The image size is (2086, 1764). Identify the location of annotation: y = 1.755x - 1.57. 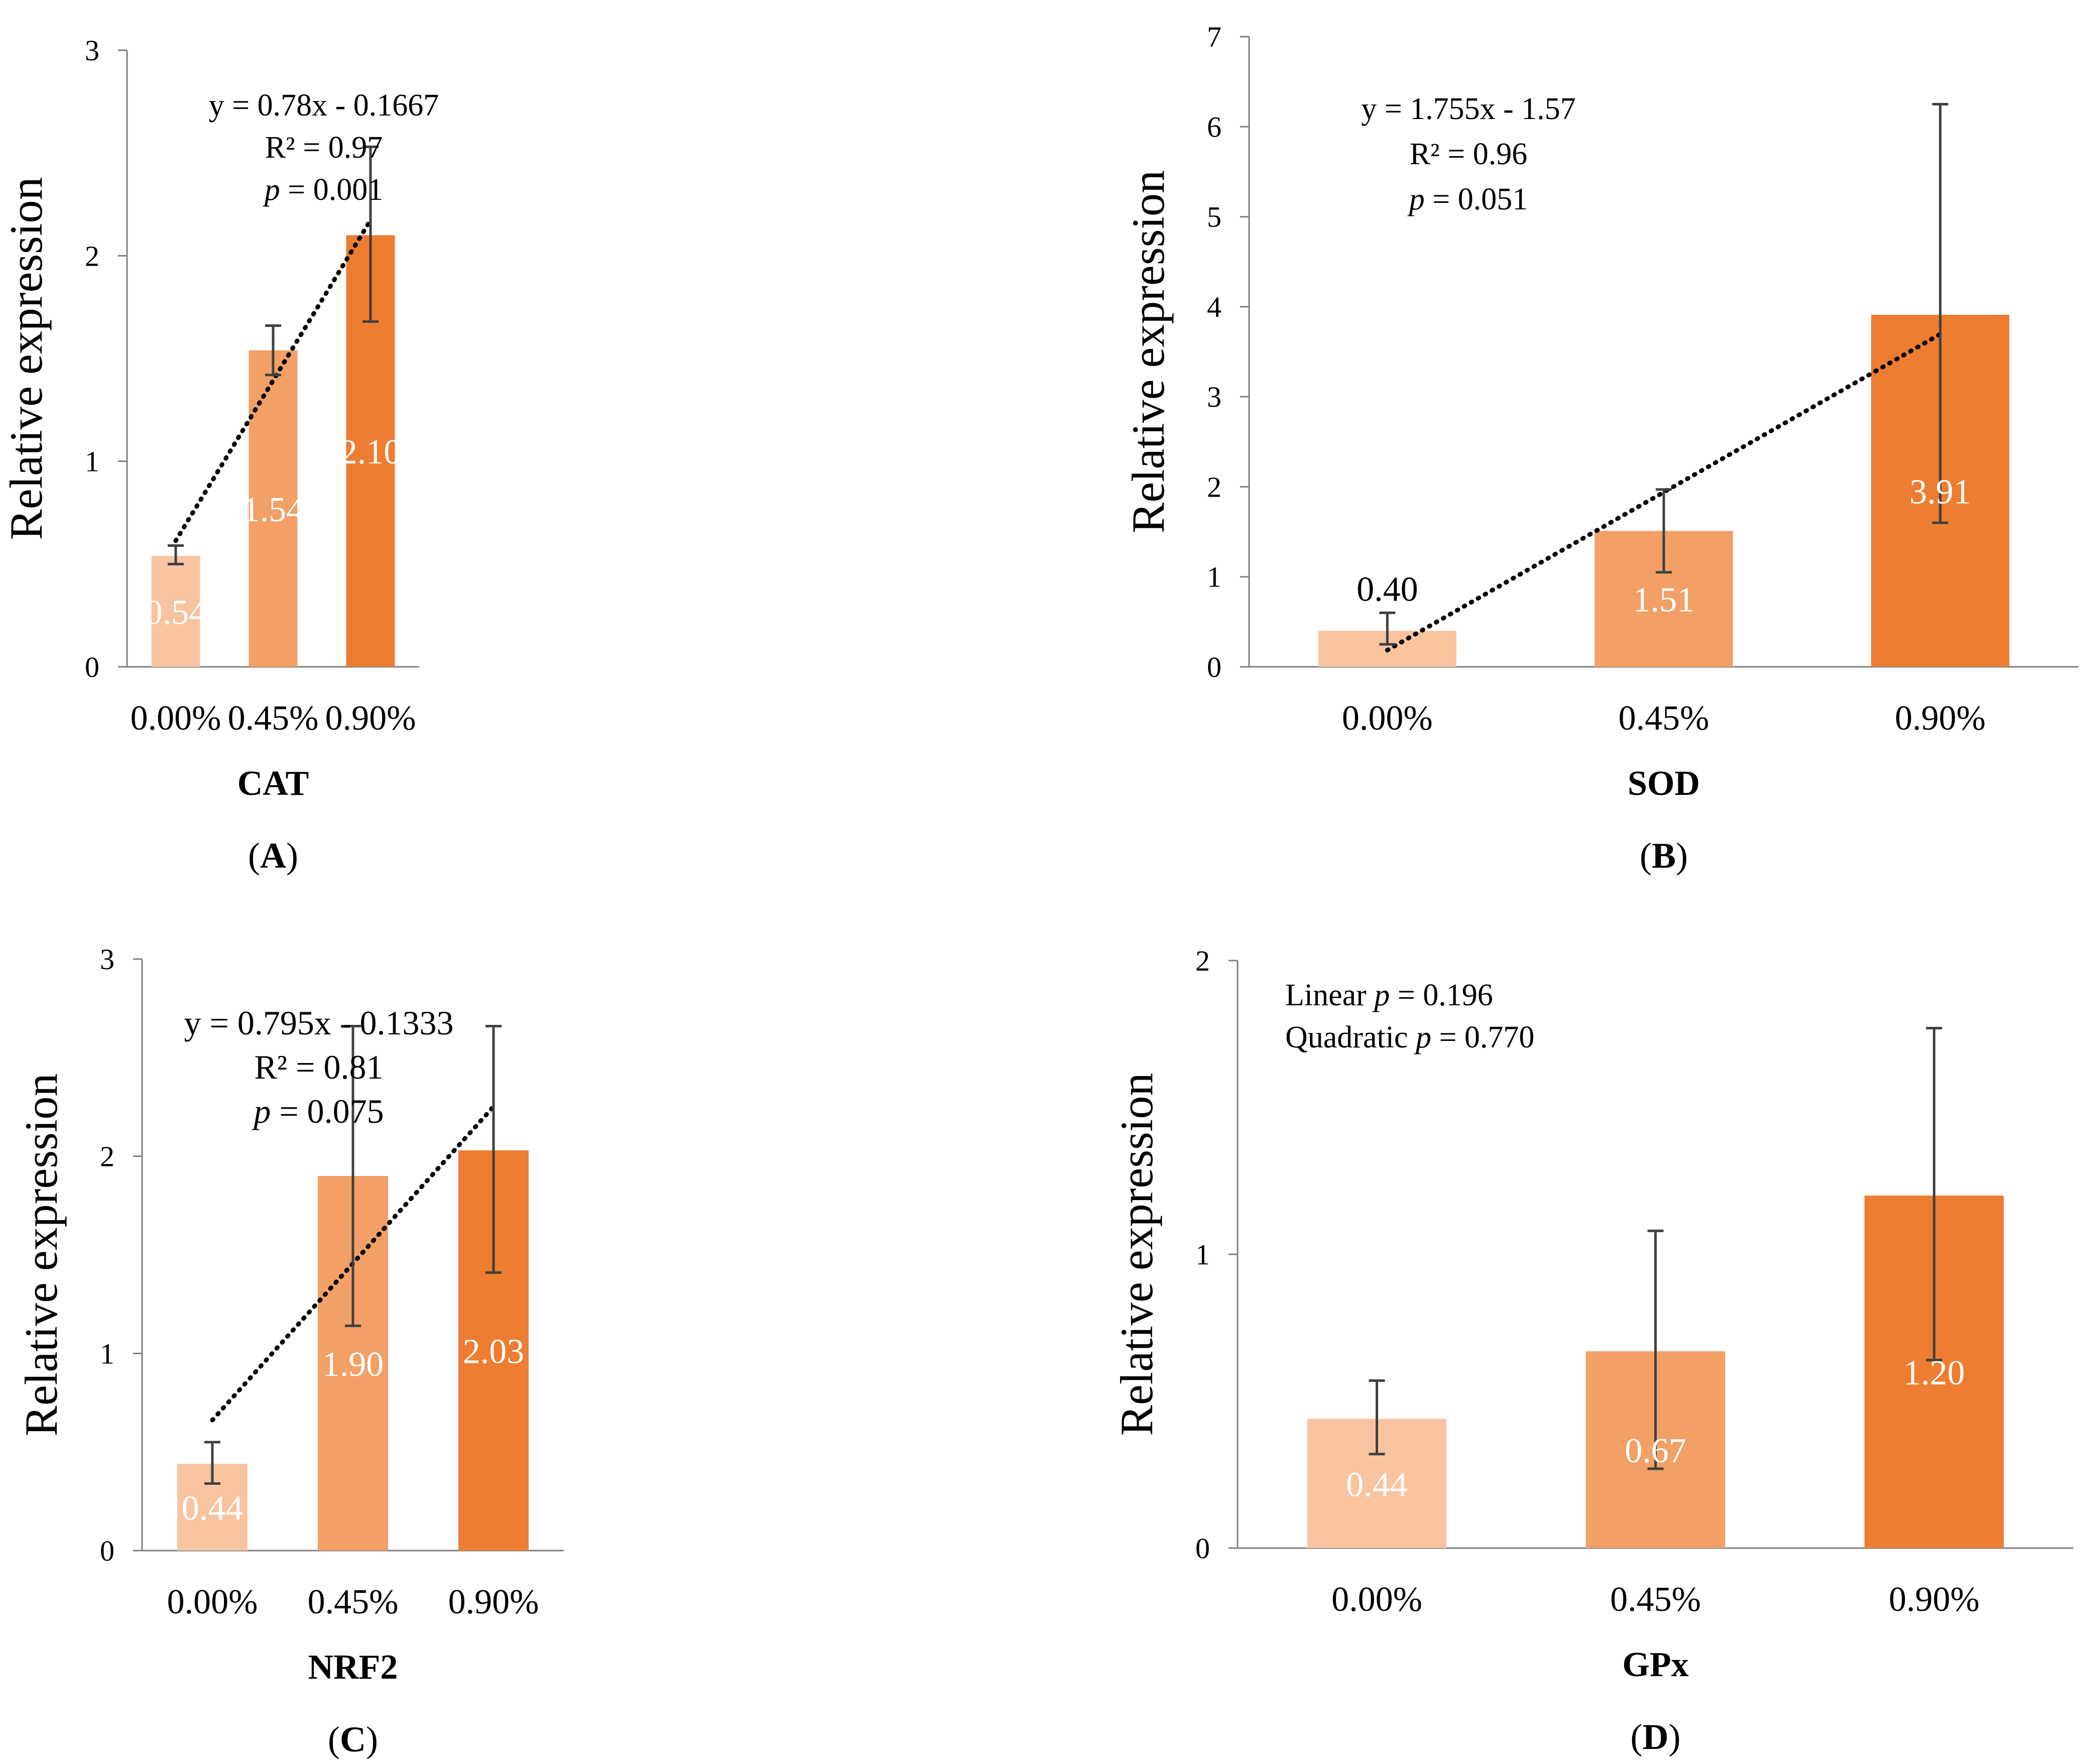
(1468, 109).